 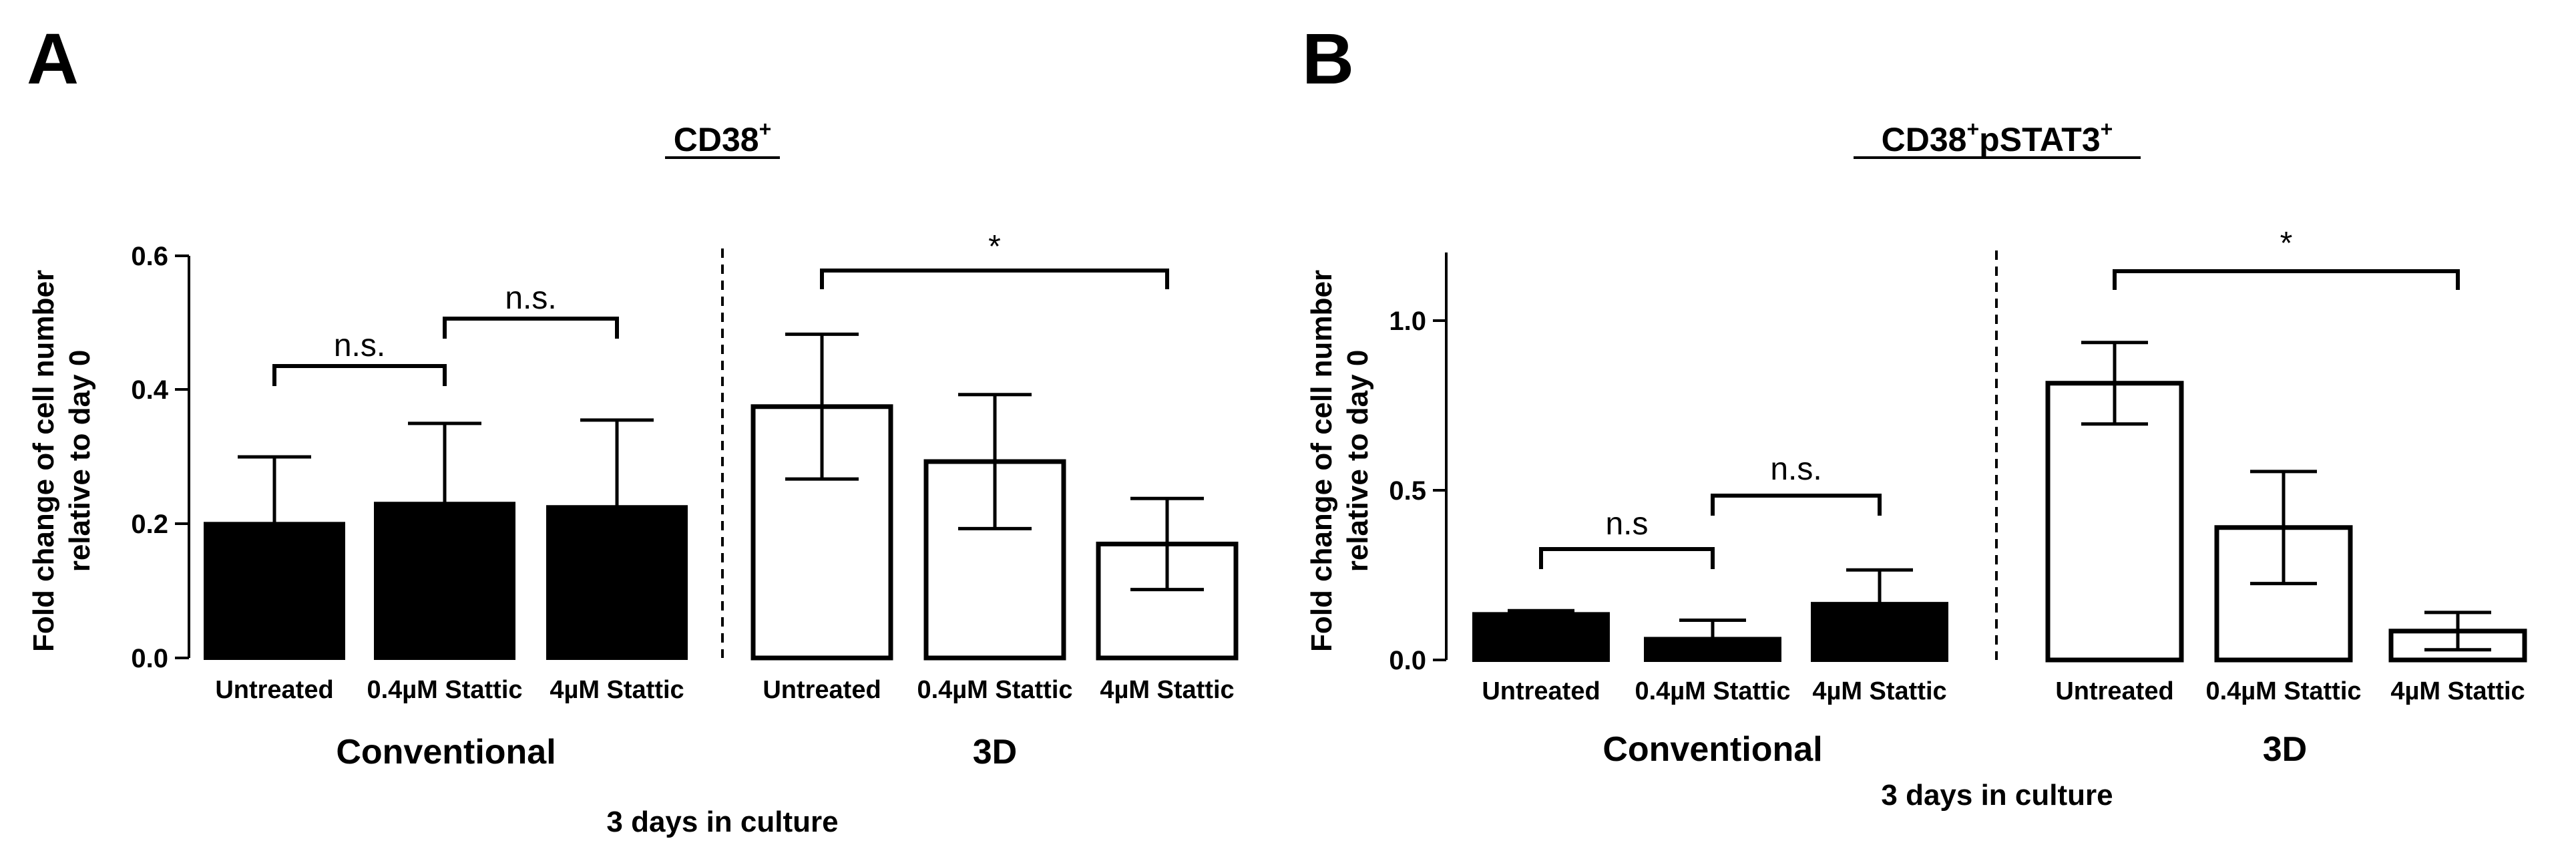 What do you see at coordinates (149, 390) in the screenshot?
I see `svg-text: 0.4` at bounding box center [149, 390].